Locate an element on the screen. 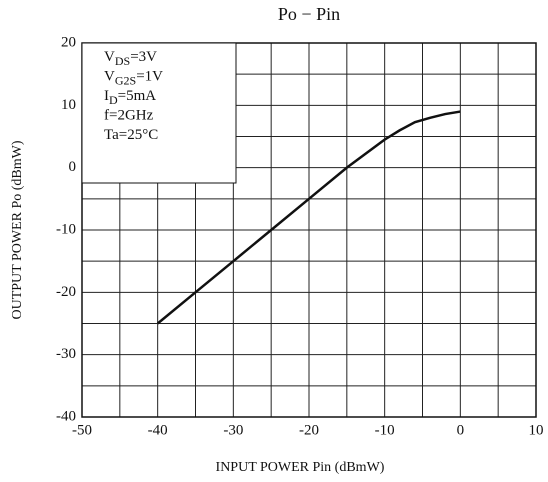 The width and height of the screenshot is (548, 482). y-tick-label: -10 is located at coordinates (66, 229).